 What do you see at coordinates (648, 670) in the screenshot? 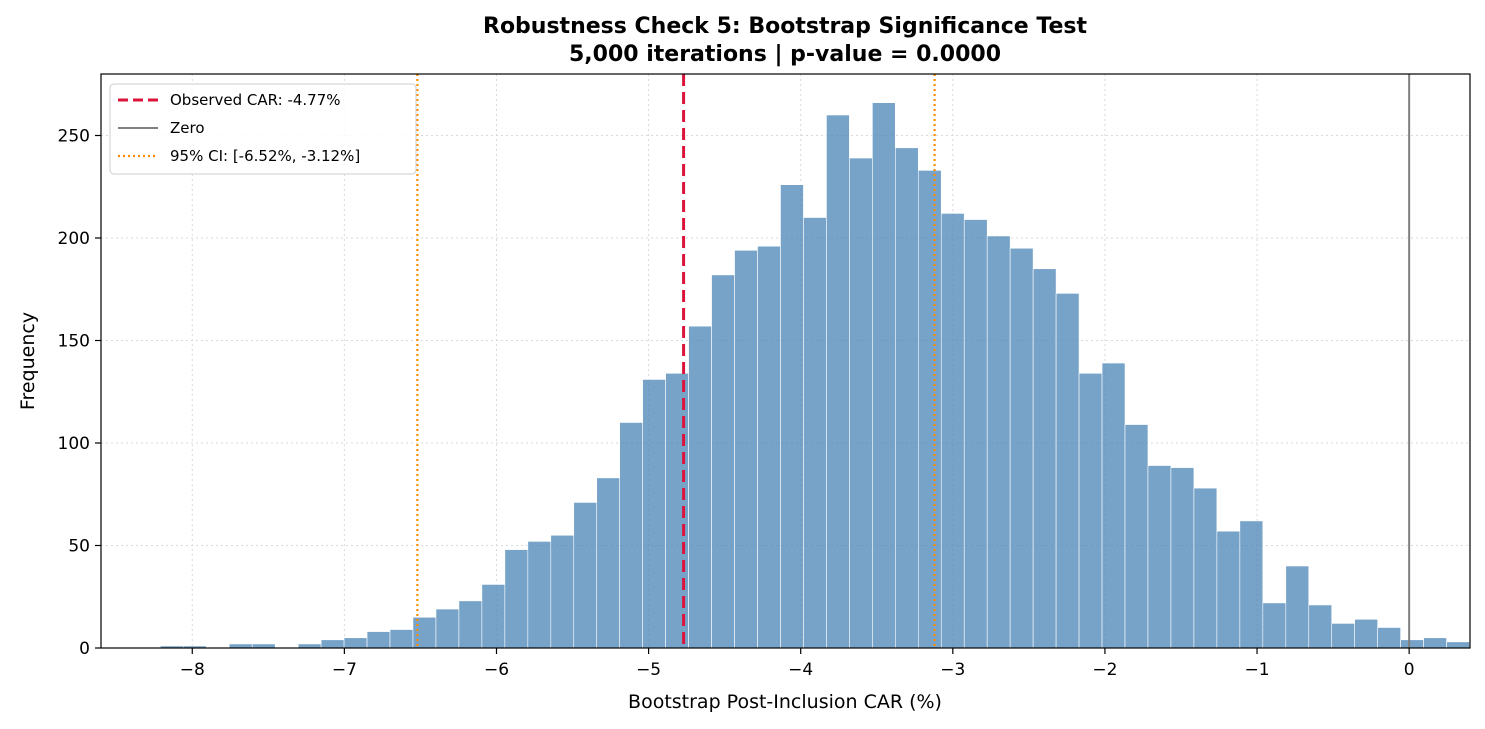
I see `x-tick-label: −5` at bounding box center [648, 670].